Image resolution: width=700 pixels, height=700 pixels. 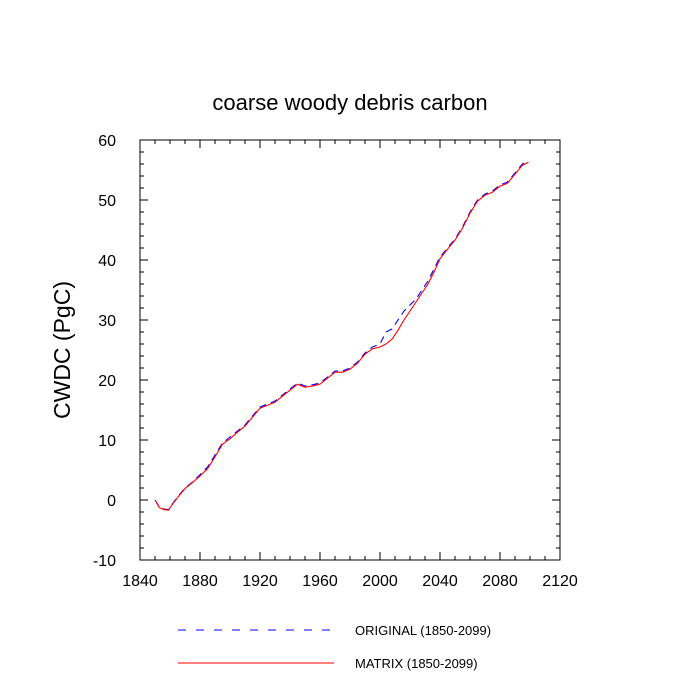 I want to click on x-tick-label: 2000, so click(x=380, y=581).